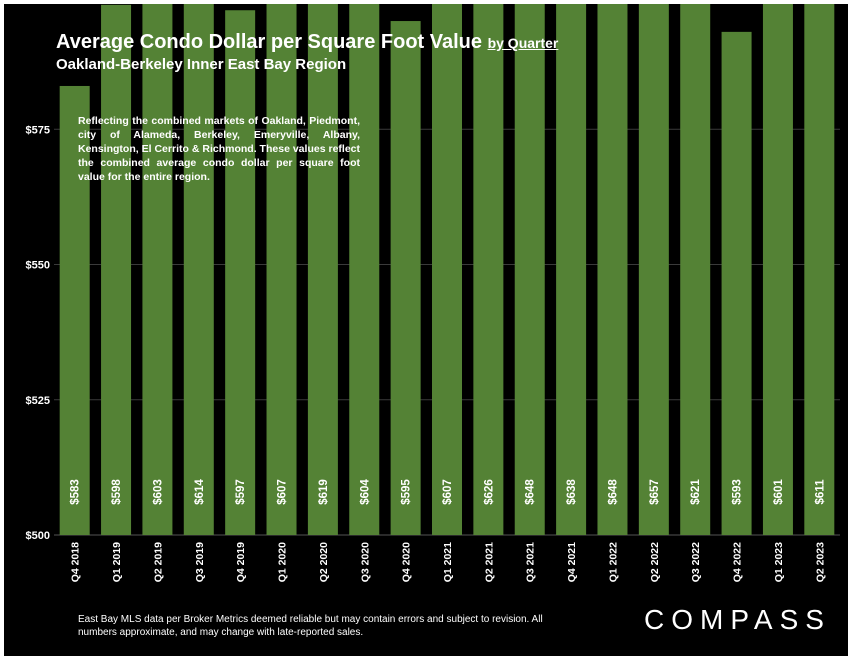 This screenshot has width=852, height=660. Describe the element at coordinates (738, 562) in the screenshot. I see `x-tick-label: Q4 2022` at that location.